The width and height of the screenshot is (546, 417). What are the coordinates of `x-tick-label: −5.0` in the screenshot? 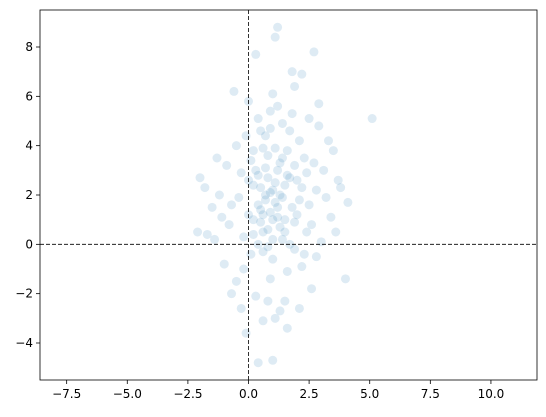 It's located at (127, 394).